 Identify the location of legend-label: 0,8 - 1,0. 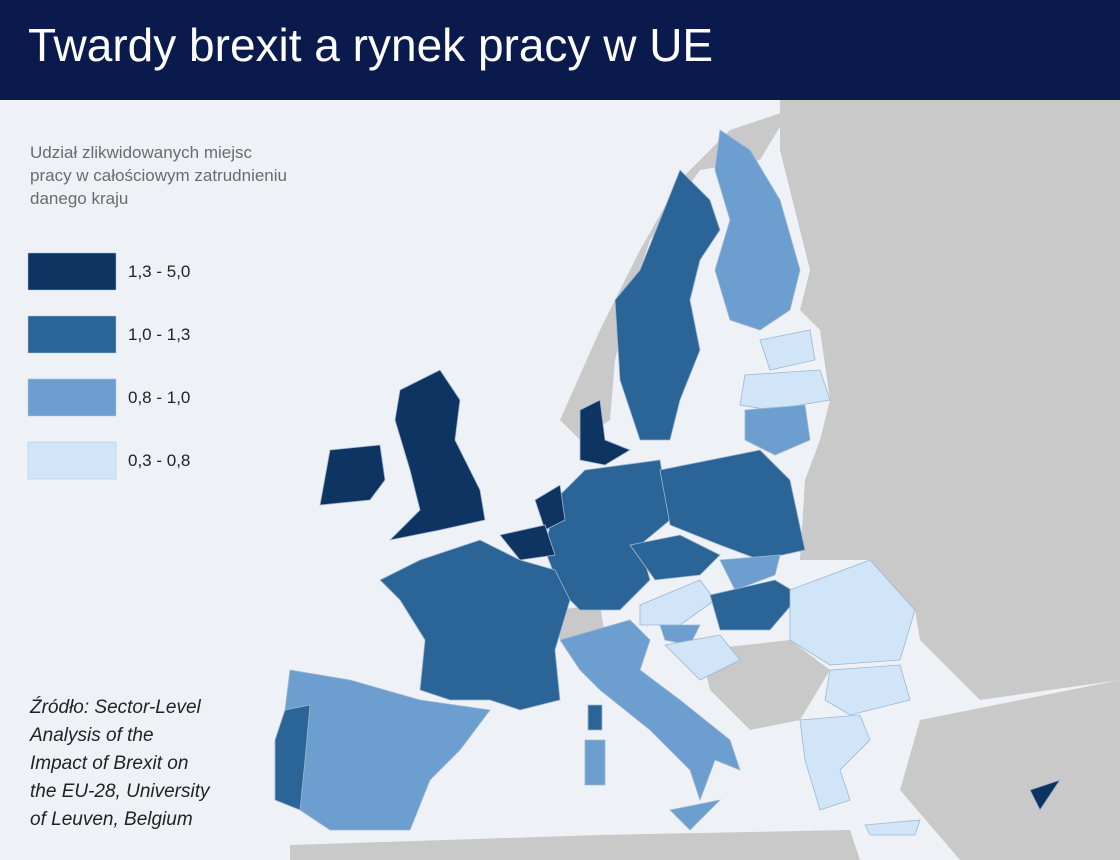
(159, 397).